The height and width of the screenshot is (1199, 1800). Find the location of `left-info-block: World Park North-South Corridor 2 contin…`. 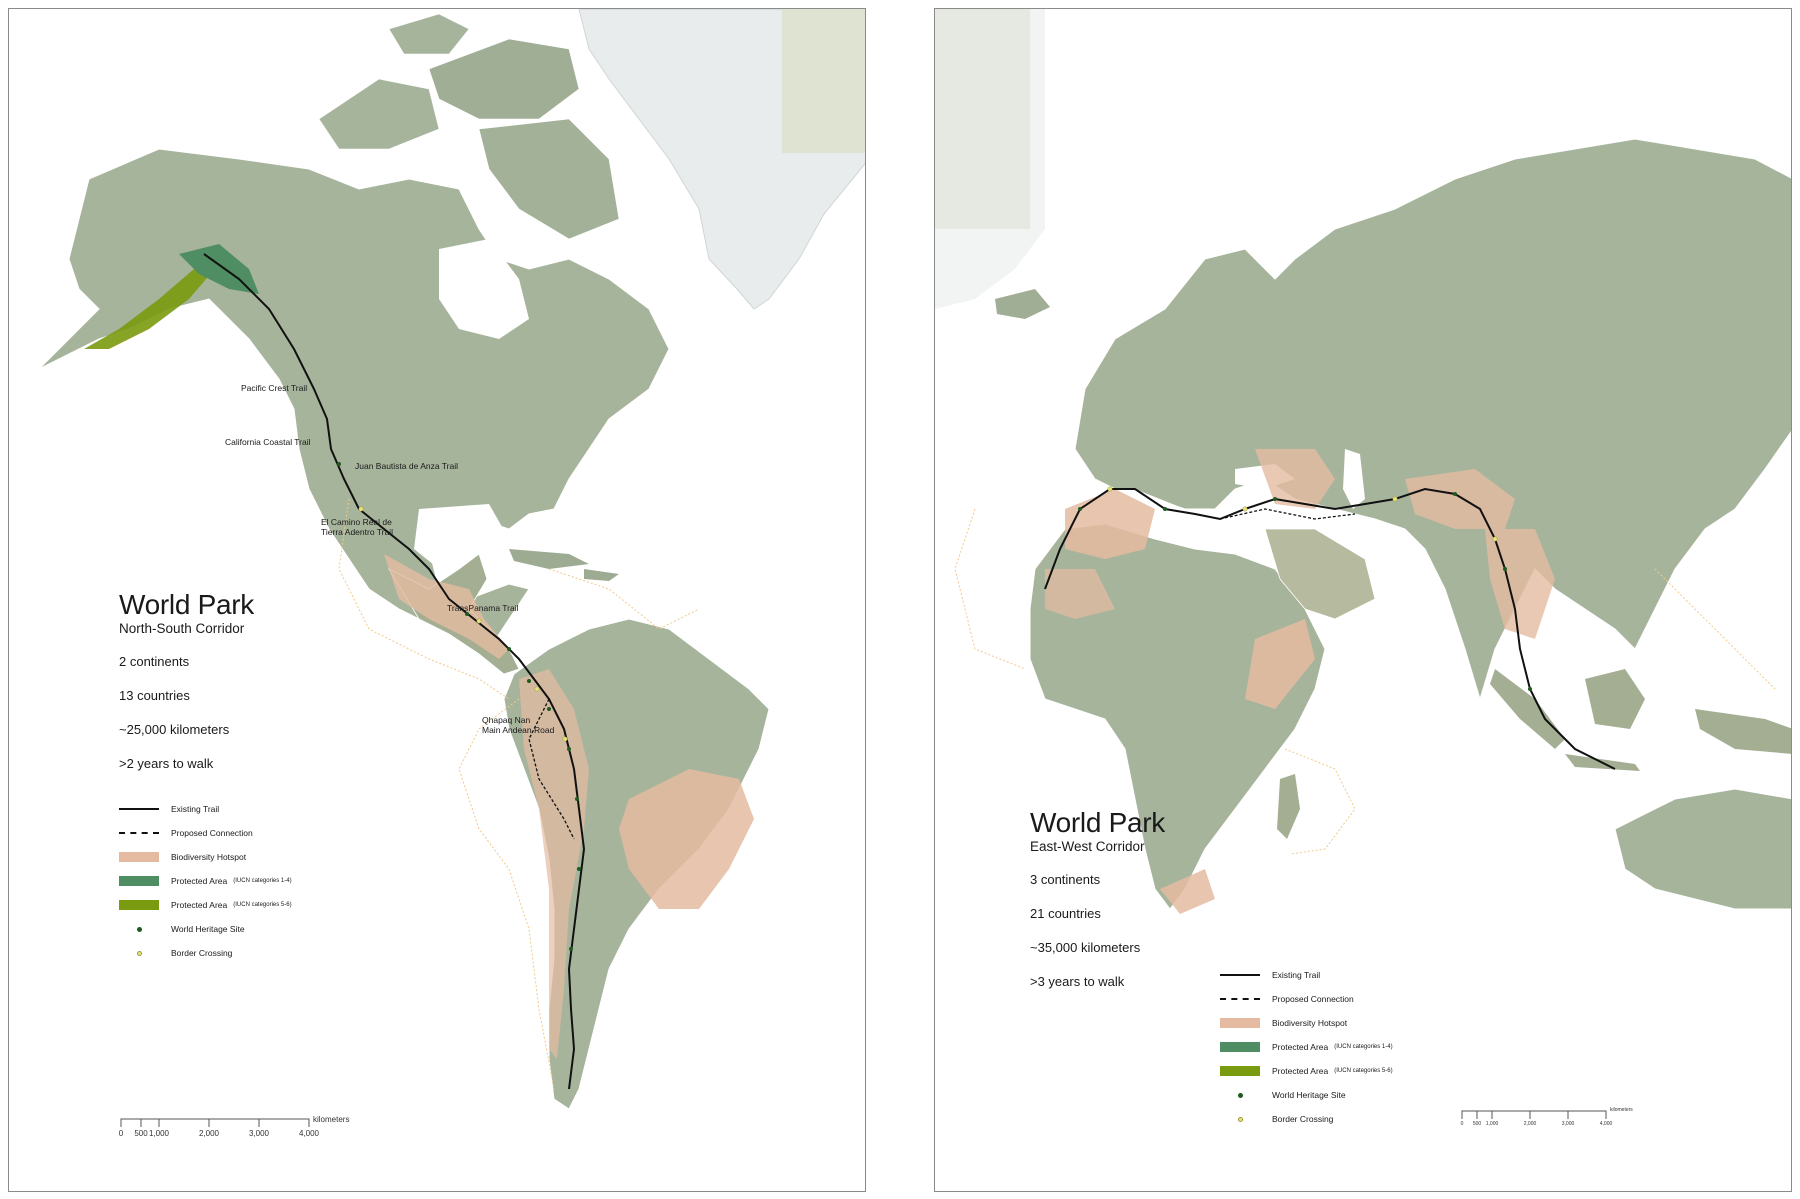

left-info-block: World Park North-South Corridor 2 contin… is located at coordinates (186, 689).